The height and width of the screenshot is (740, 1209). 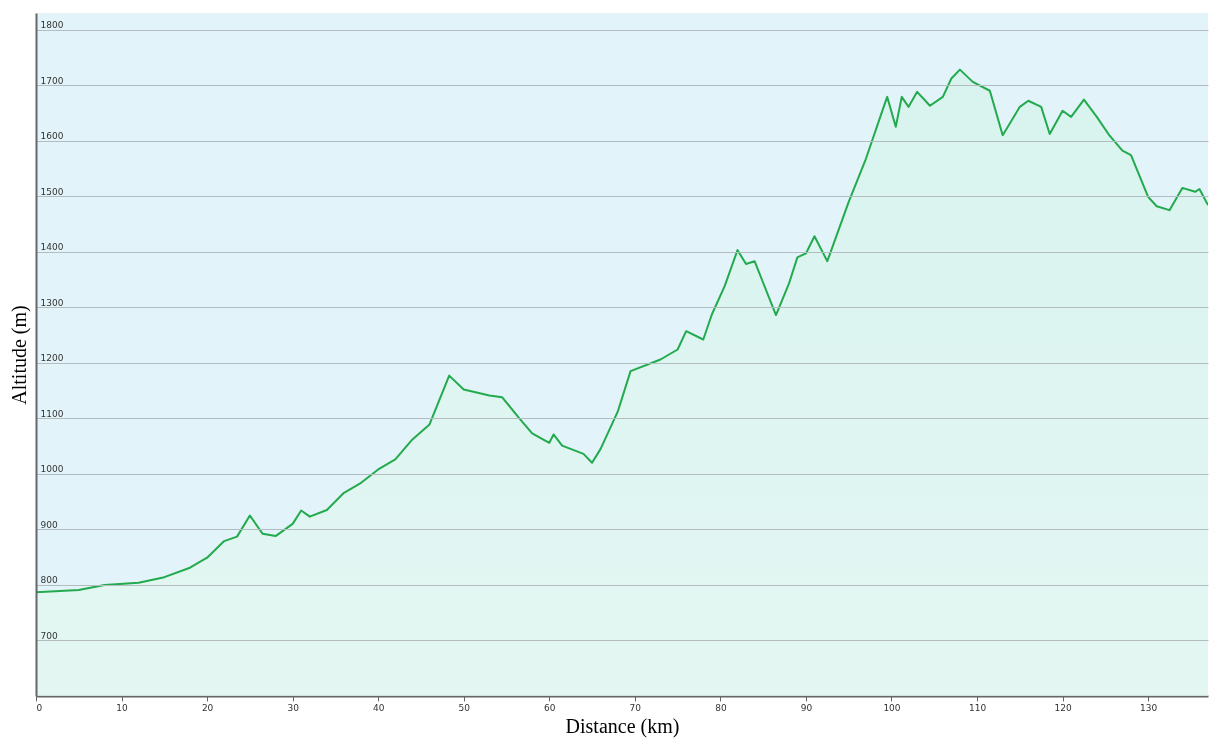 I want to click on x-tick-label: 80, so click(x=721, y=707).